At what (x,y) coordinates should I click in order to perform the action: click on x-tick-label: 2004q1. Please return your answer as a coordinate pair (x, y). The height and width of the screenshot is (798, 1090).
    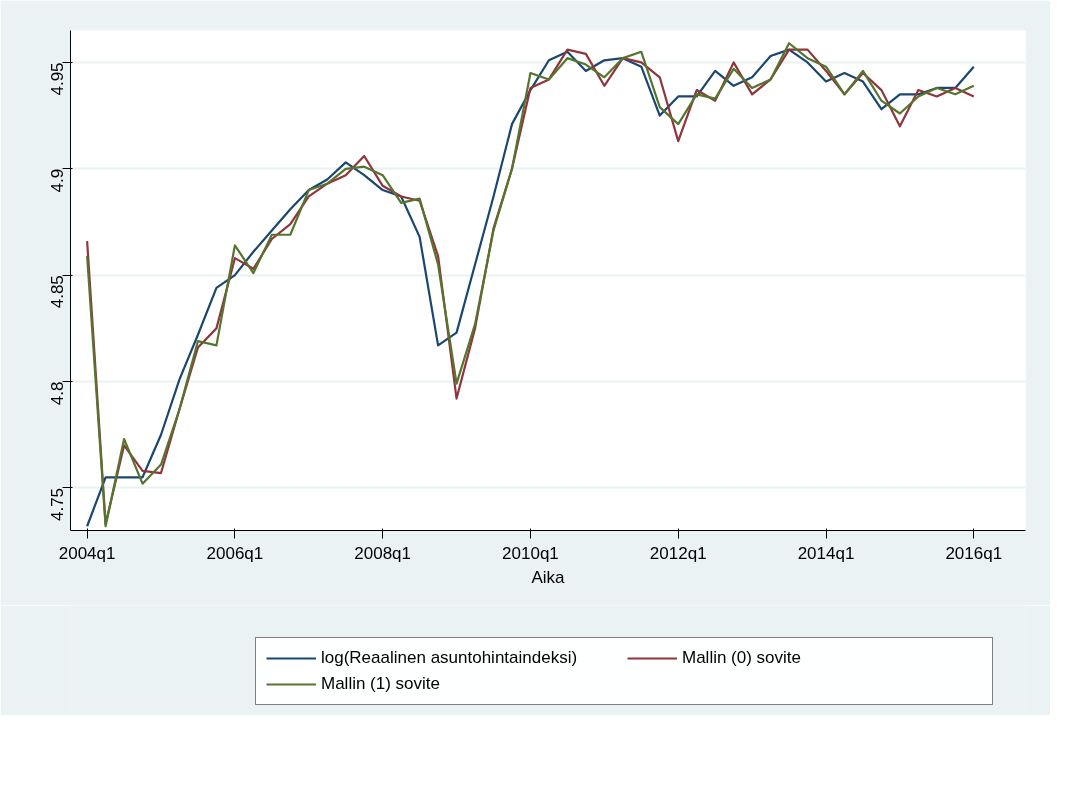
    Looking at the image, I should click on (87, 553).